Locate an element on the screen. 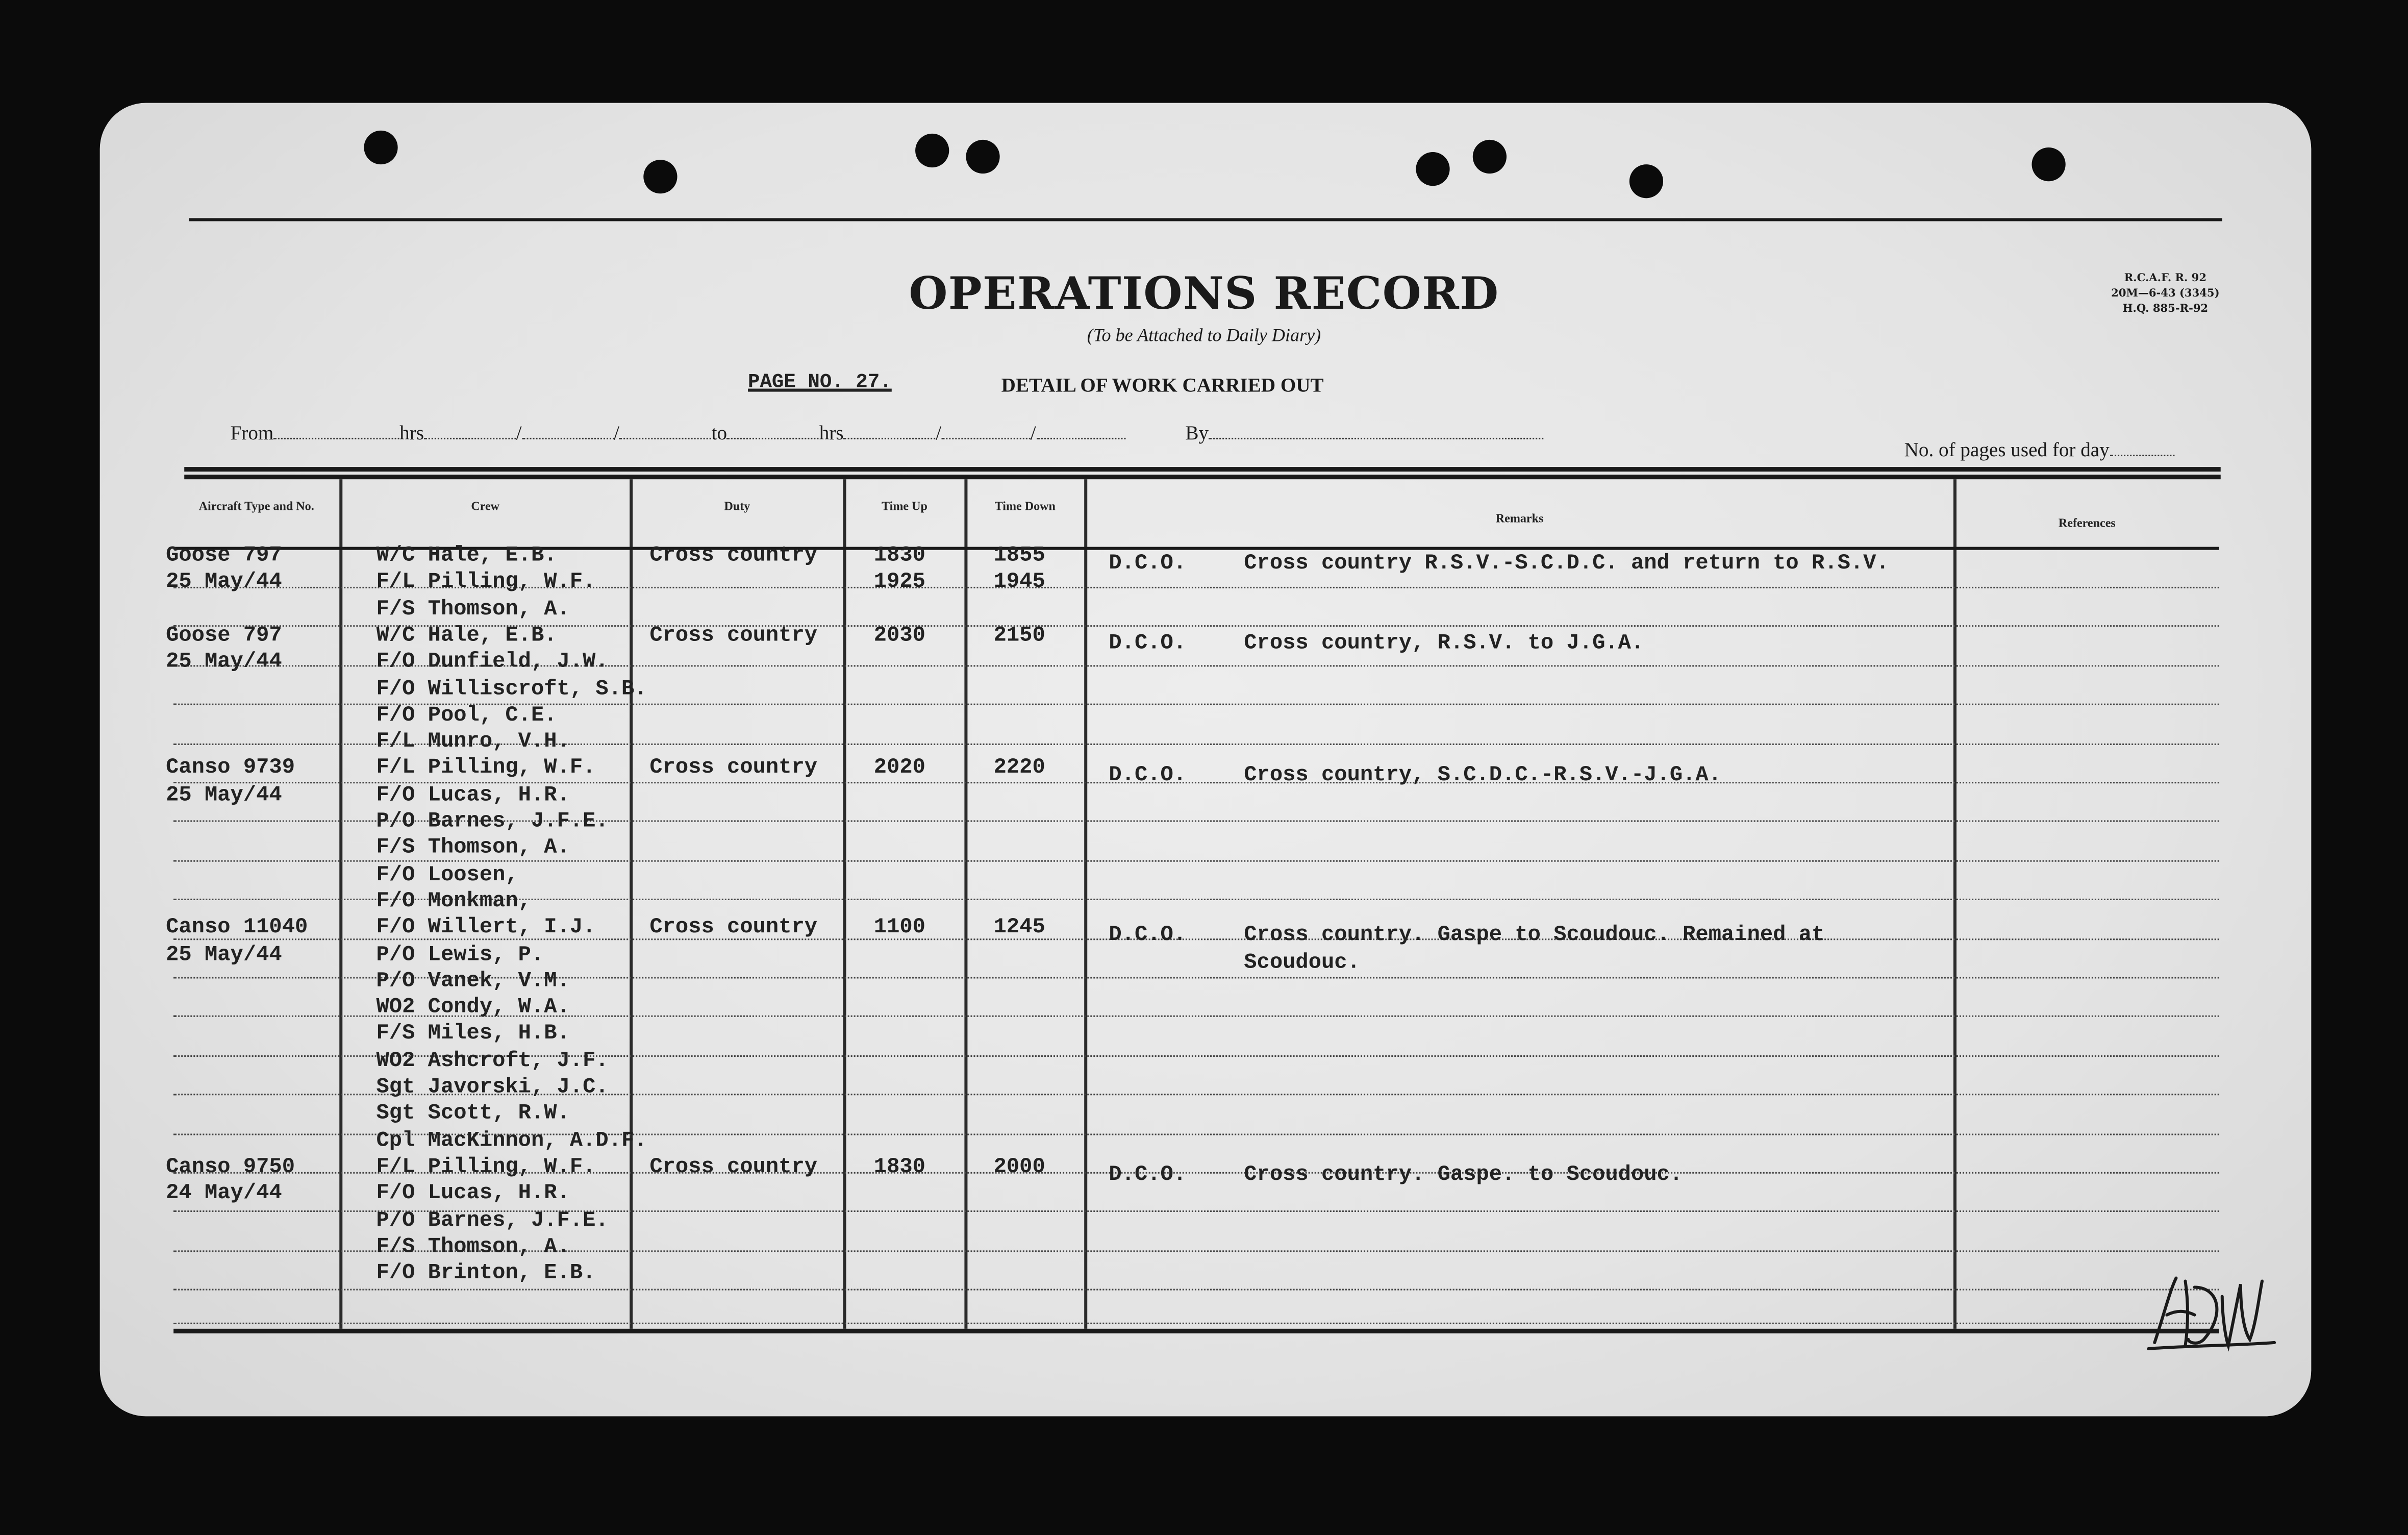 This screenshot has width=2408, height=1535. crew-member: WO2 Ashcroft, J.F. is located at coordinates (492, 1061).